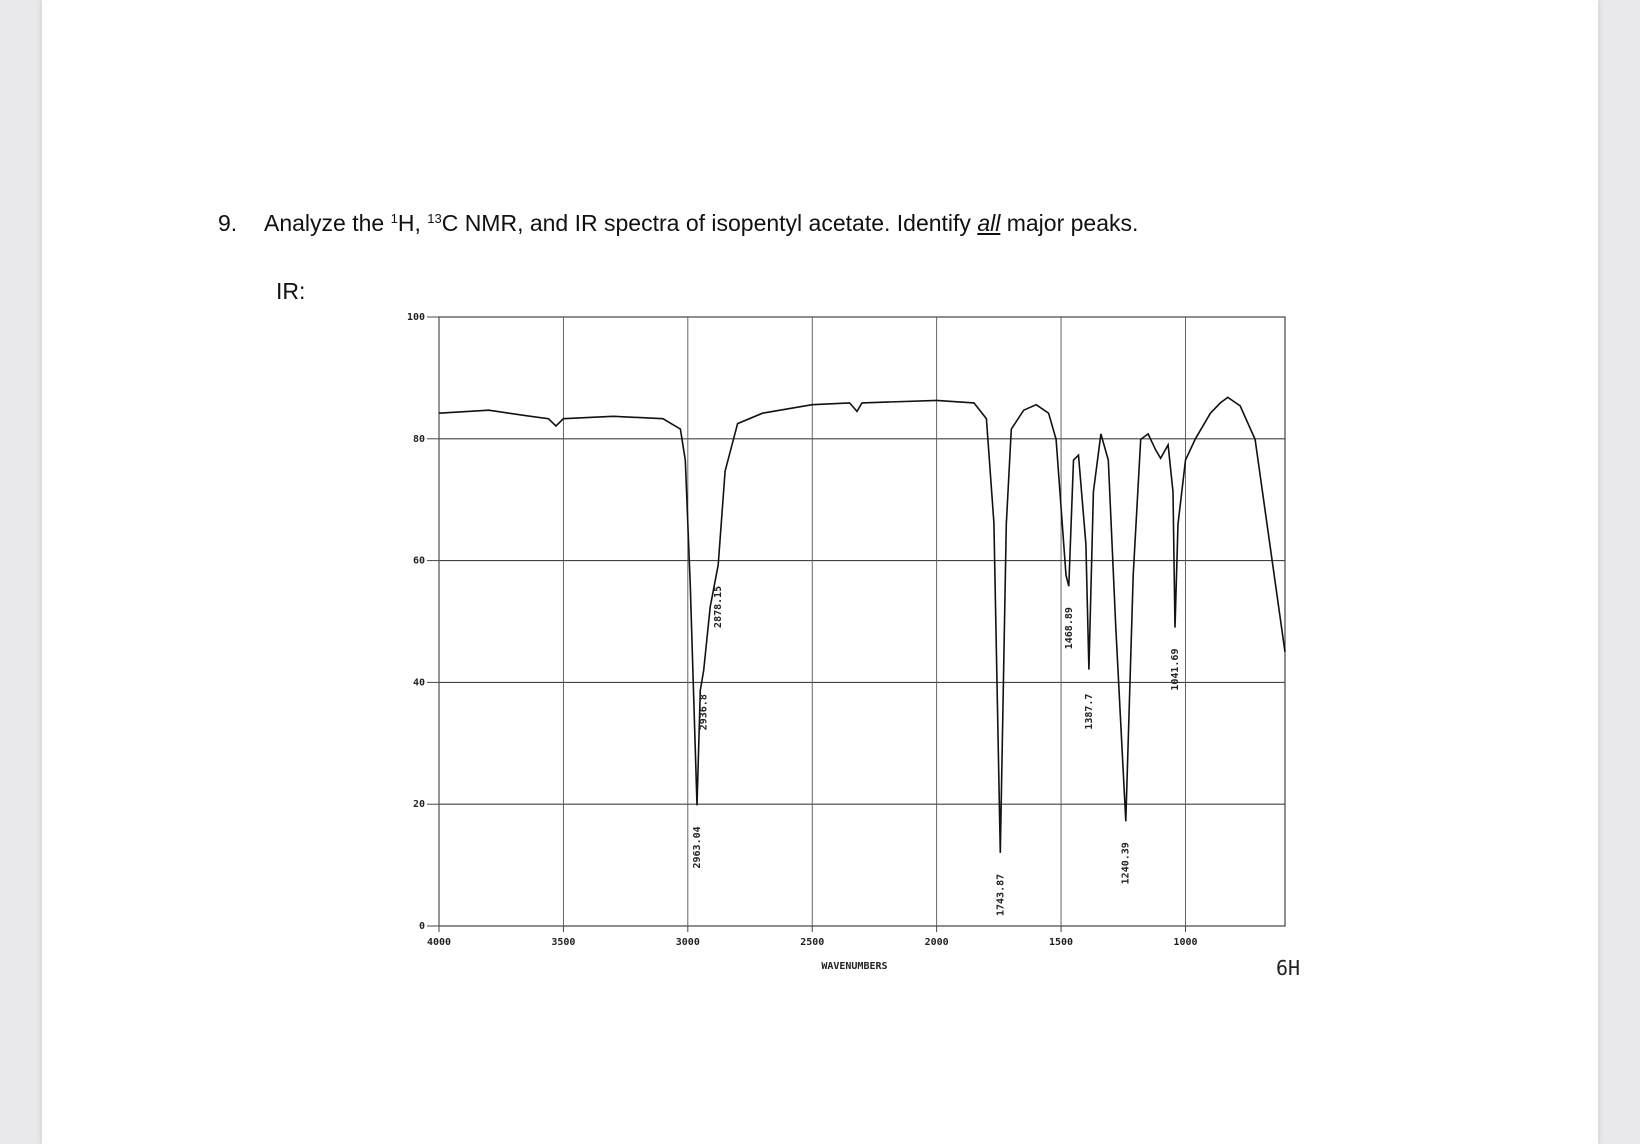 The width and height of the screenshot is (1640, 1144). Describe the element at coordinates (394, 218) in the screenshot. I see `superscript: 1` at that location.